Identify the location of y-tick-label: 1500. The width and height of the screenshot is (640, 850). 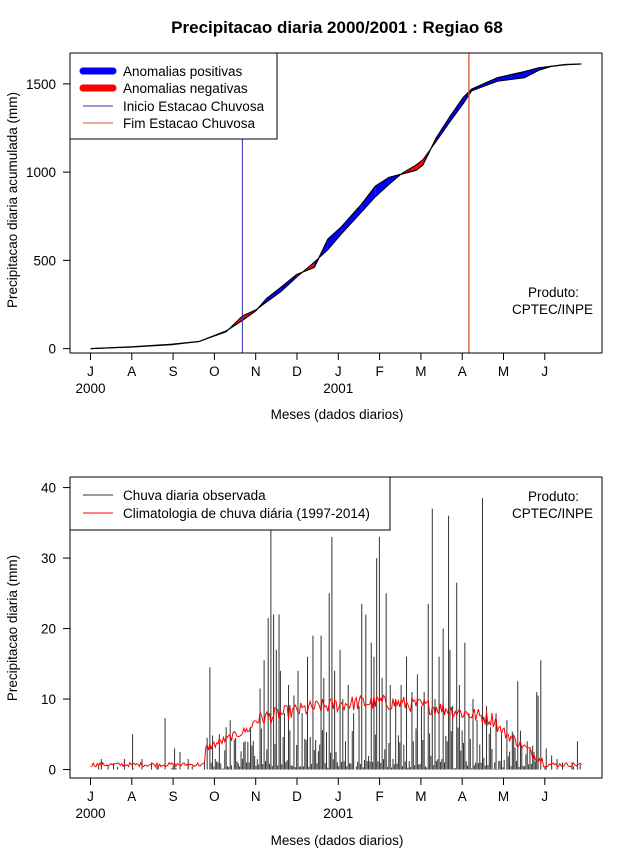
(41, 84).